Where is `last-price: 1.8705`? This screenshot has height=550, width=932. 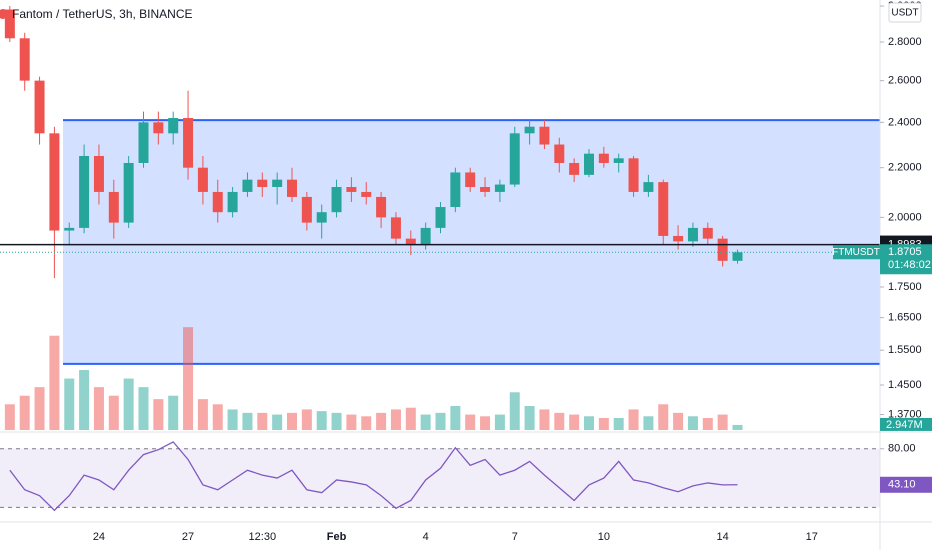 last-price: 1.8705 is located at coordinates (905, 252).